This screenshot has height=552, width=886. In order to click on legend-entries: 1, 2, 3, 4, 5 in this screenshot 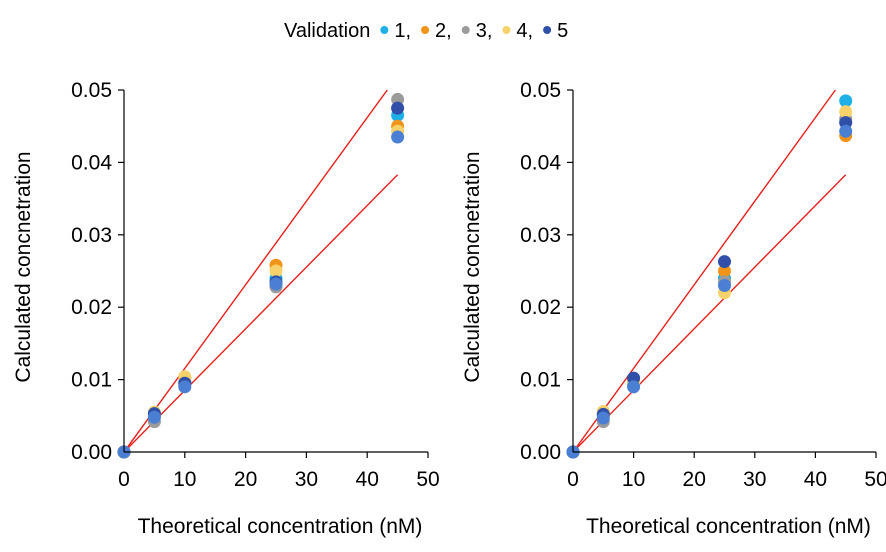, I will do `click(474, 31)`.